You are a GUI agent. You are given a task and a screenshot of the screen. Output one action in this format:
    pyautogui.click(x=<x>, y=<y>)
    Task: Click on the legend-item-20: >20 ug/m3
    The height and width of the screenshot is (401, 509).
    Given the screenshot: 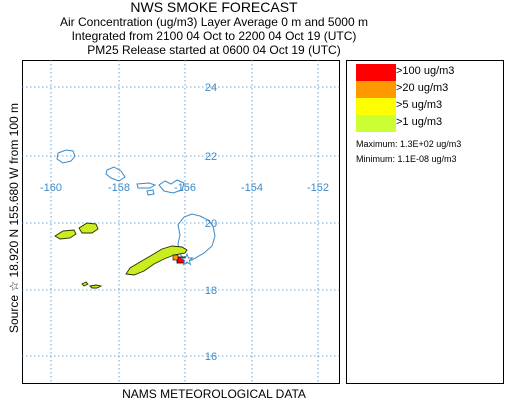 What is the action you would take?
    pyautogui.click(x=428, y=89)
    